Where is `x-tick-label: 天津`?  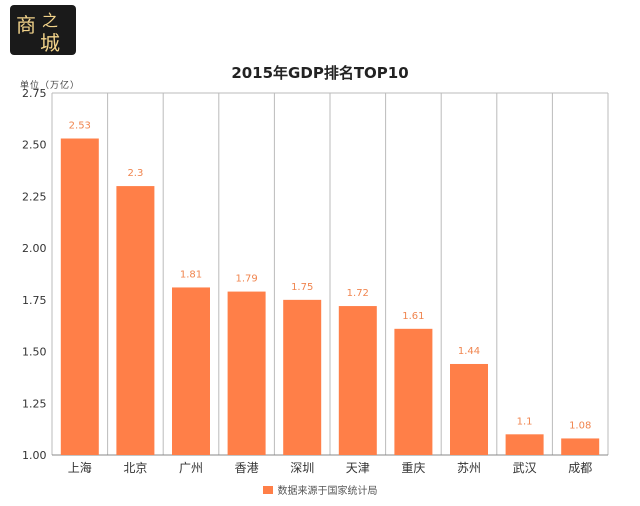 x-tick-label: 天津 is located at coordinates (358, 468).